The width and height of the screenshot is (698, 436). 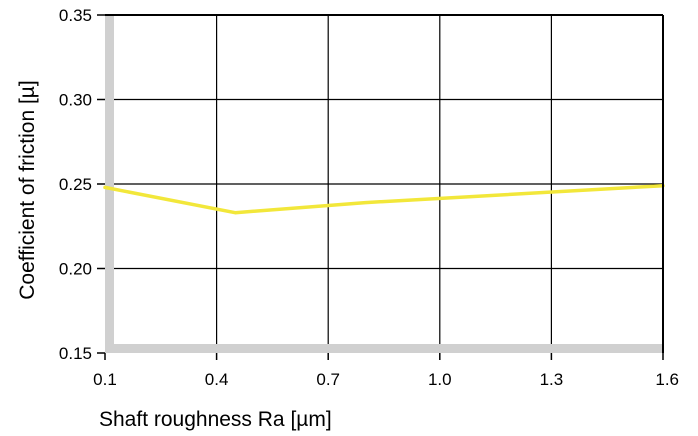 I want to click on x-axis-band, so click(x=384, y=348).